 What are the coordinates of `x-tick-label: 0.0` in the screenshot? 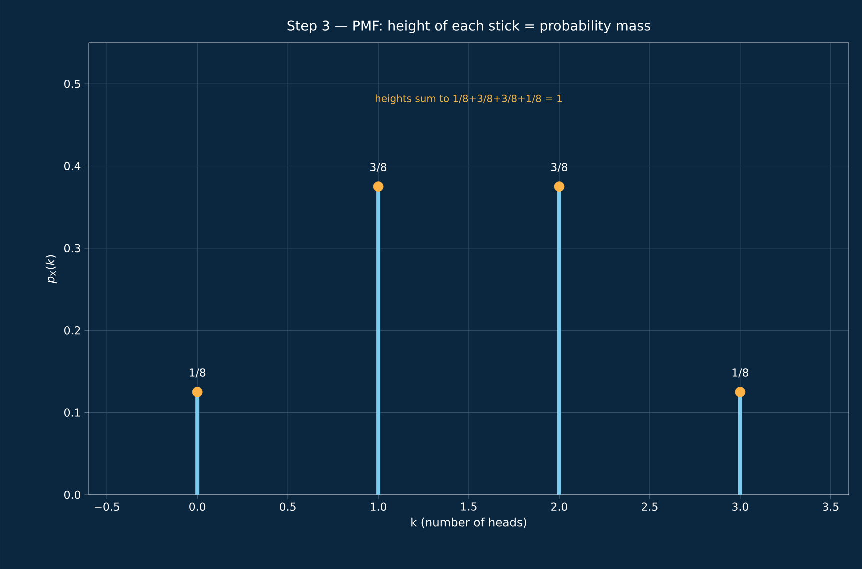 It's located at (198, 507).